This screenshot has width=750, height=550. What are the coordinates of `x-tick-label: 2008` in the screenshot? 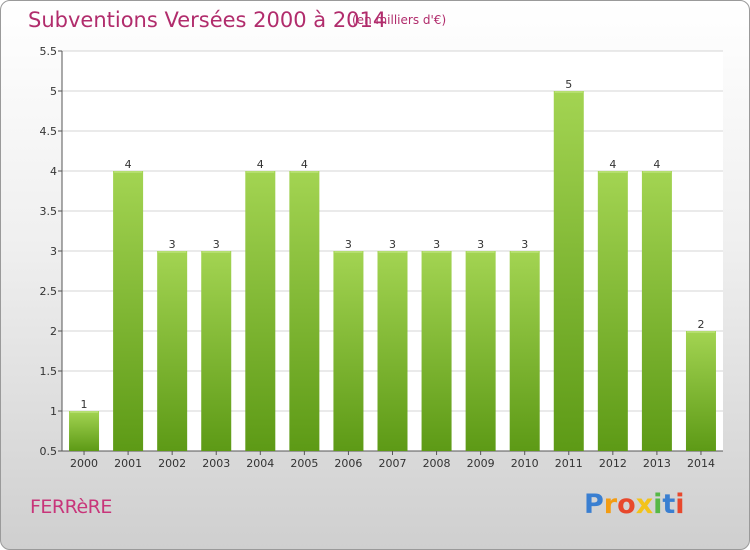 It's located at (437, 463).